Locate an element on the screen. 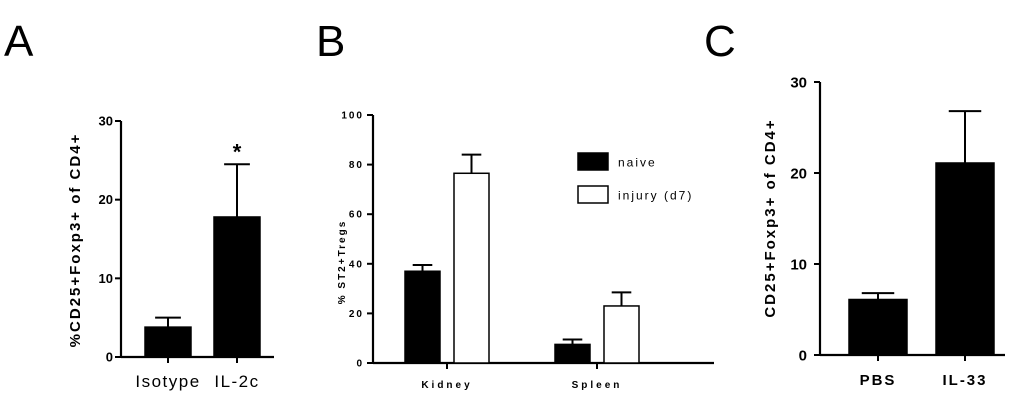 The width and height of the screenshot is (1018, 395). panel-a-ylabel: %CD25+Foxp3+ of CD4+ is located at coordinates (75, 240).